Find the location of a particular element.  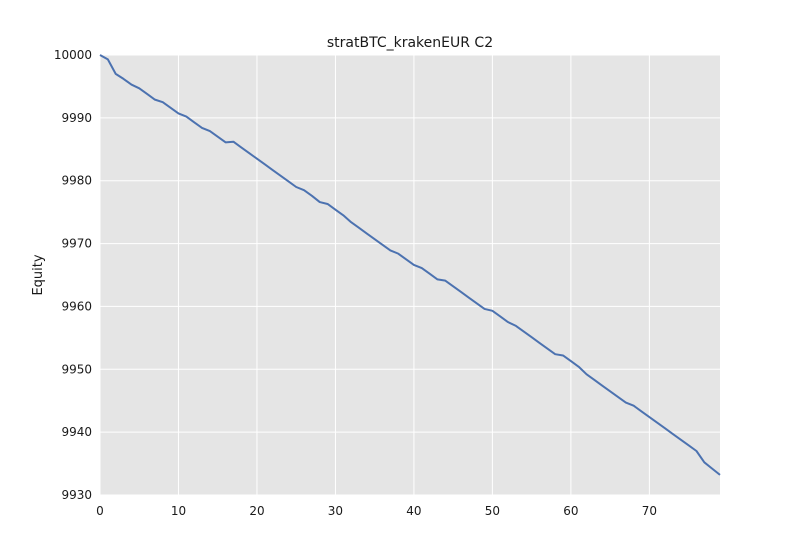

x-tick-label: 60 is located at coordinates (570, 511).